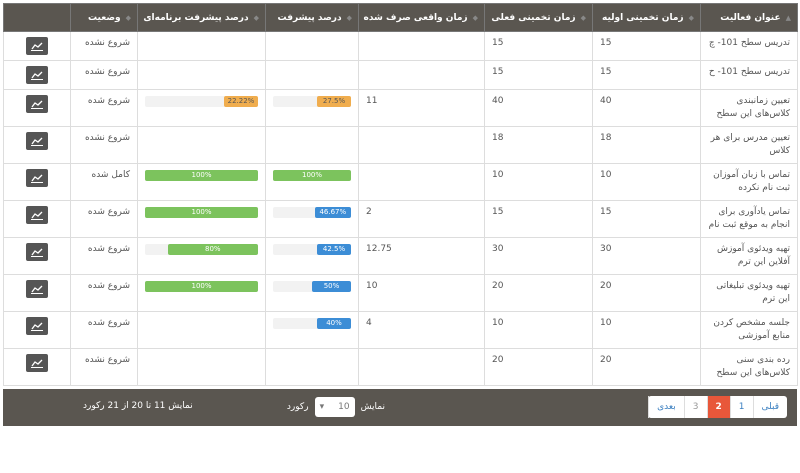  Describe the element at coordinates (201, 293) in the screenshot. I see `planned-cell: 100%` at that location.